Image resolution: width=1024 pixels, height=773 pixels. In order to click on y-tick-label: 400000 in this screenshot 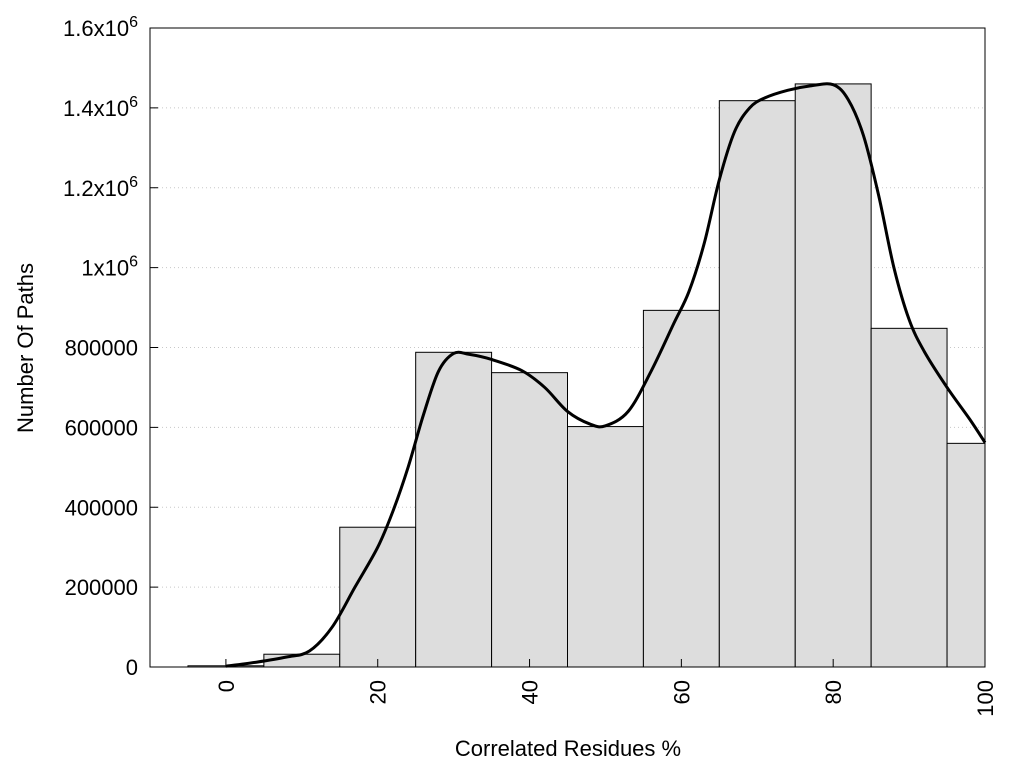, I will do `click(101, 507)`.